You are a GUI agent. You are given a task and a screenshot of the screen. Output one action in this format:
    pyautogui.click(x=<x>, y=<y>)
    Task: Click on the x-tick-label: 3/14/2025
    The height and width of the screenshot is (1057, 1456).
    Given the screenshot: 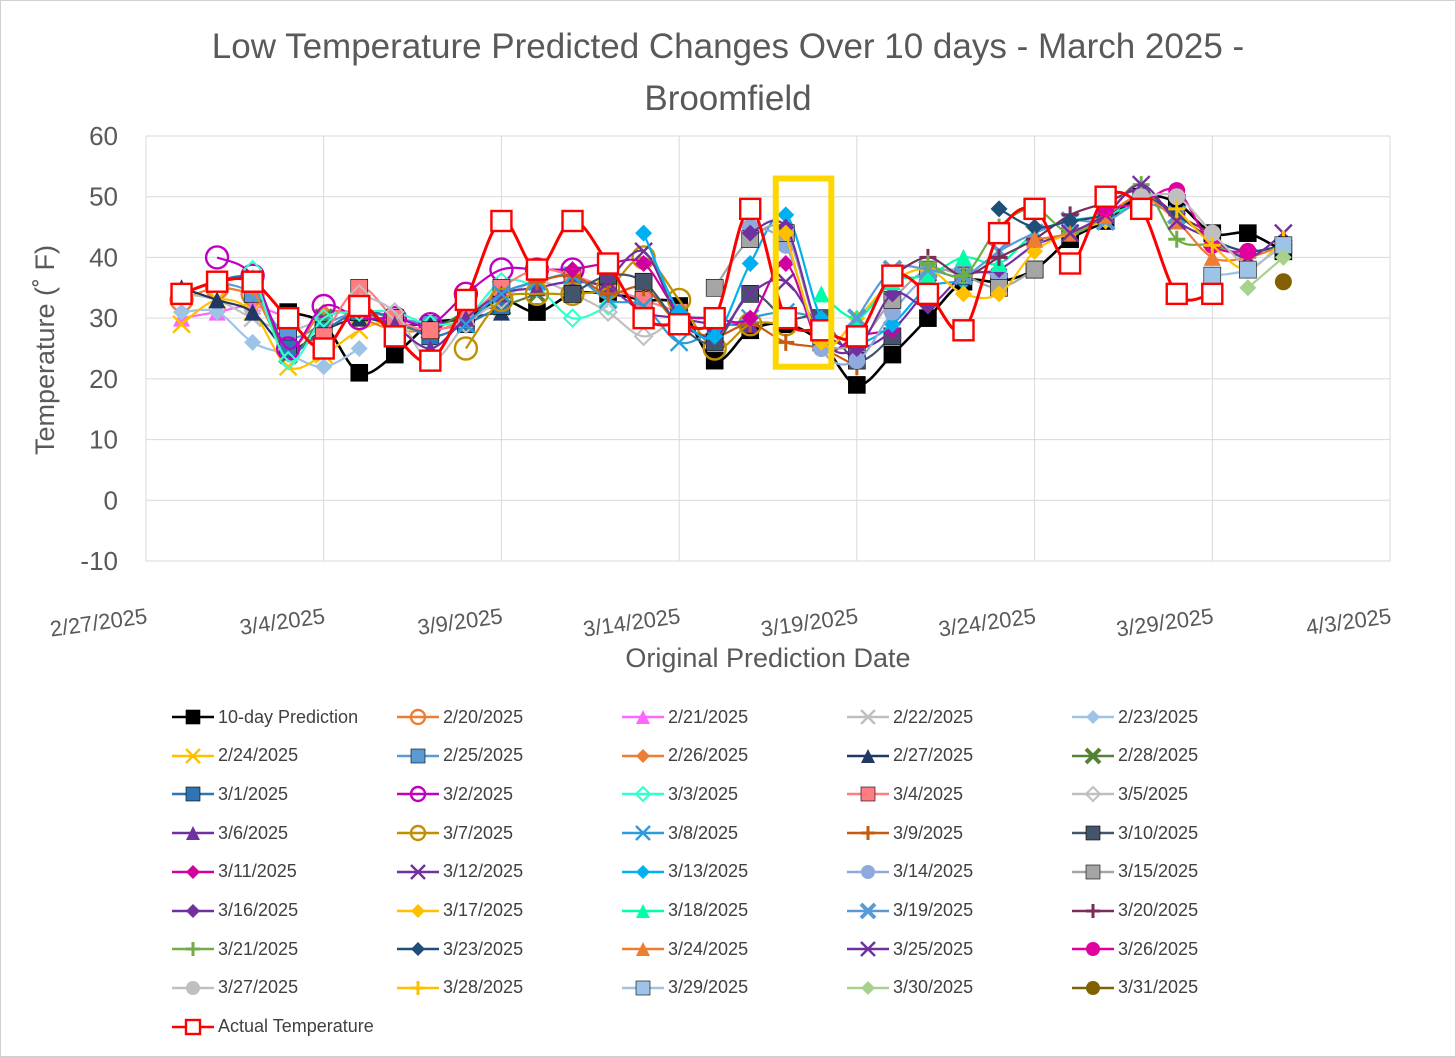 What is the action you would take?
    pyautogui.click(x=631, y=622)
    